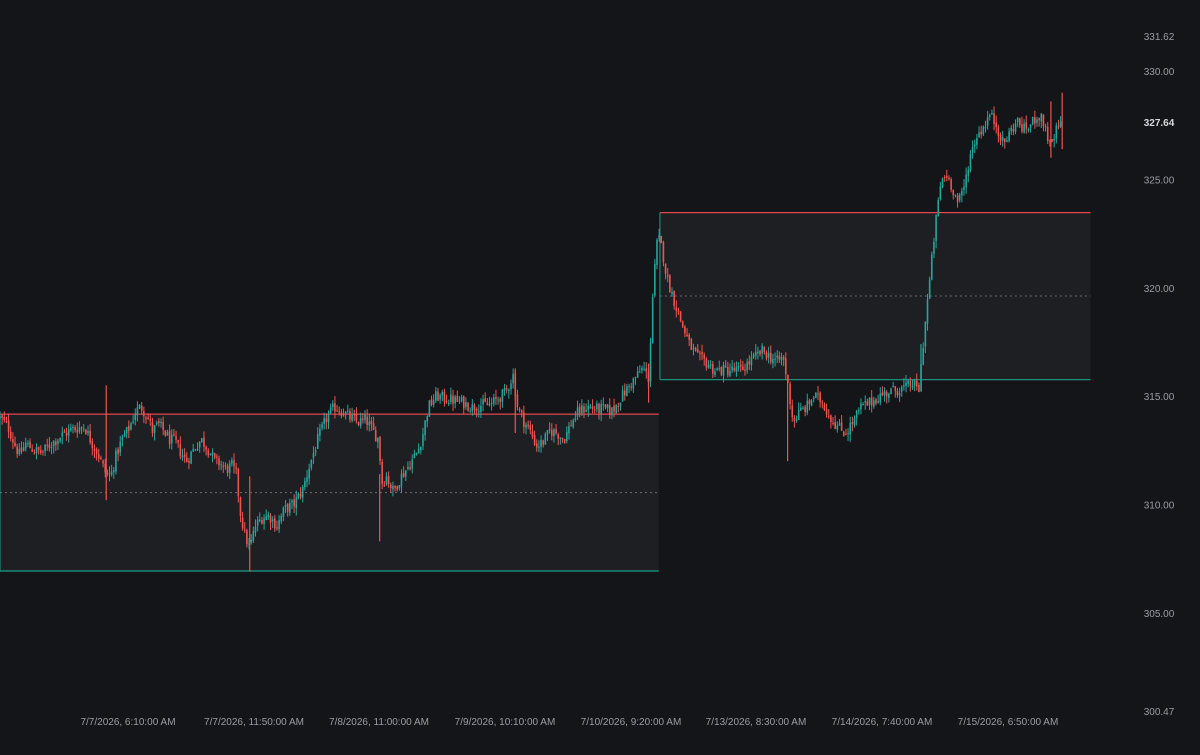  Describe the element at coordinates (882, 722) in the screenshot. I see `x-tick-label: 7/14/2026, 7:40:00 AM` at that location.